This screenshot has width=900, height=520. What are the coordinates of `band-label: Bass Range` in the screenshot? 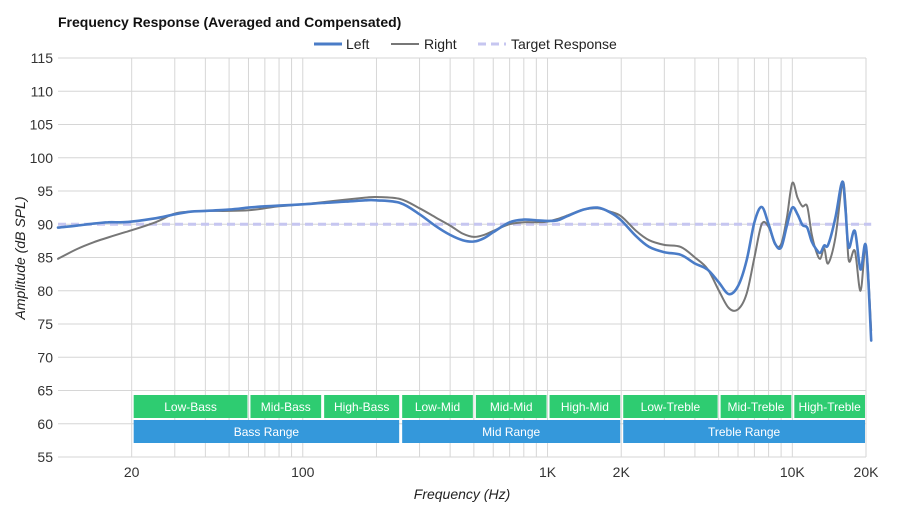 It's located at (267, 432).